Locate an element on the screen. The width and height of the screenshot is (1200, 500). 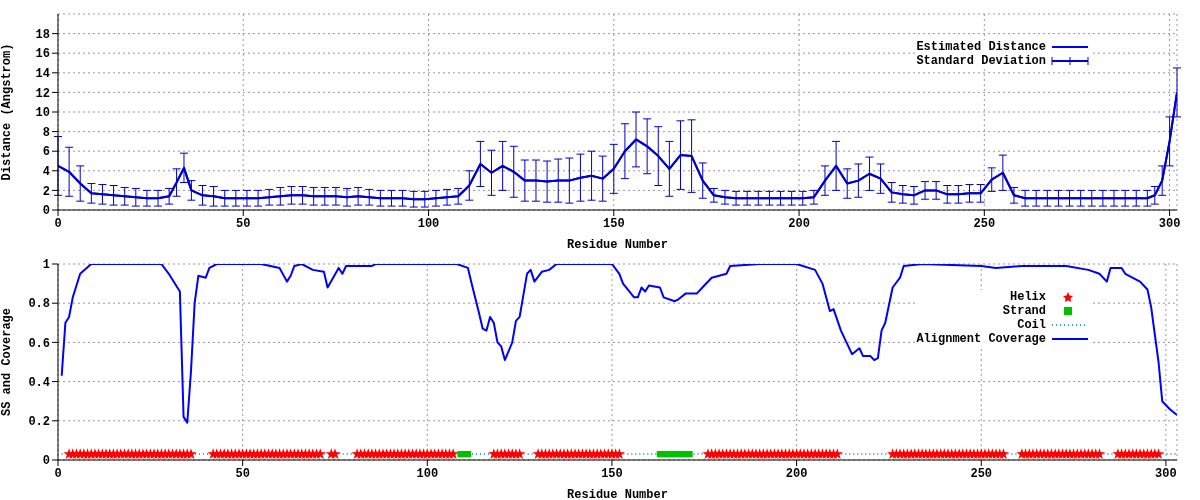
y-tick-label: 14 is located at coordinates (42, 74).